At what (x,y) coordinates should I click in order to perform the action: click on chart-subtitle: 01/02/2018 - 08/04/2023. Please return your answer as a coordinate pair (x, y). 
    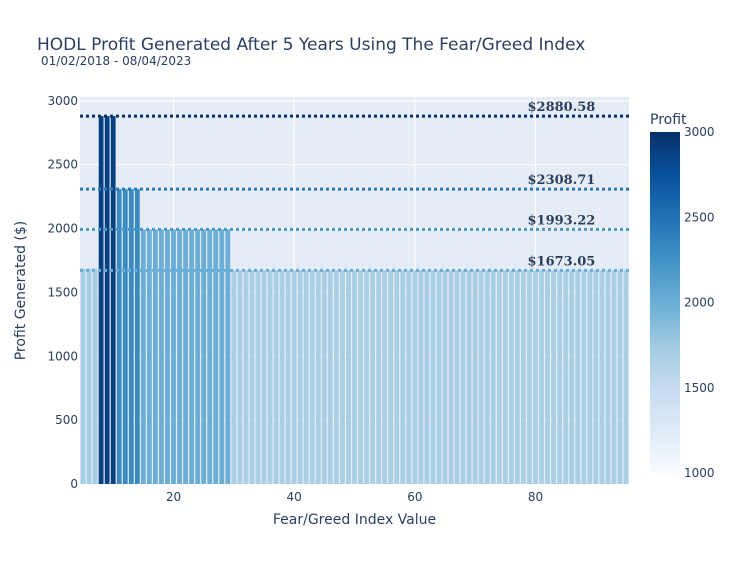
    Looking at the image, I should click on (116, 61).